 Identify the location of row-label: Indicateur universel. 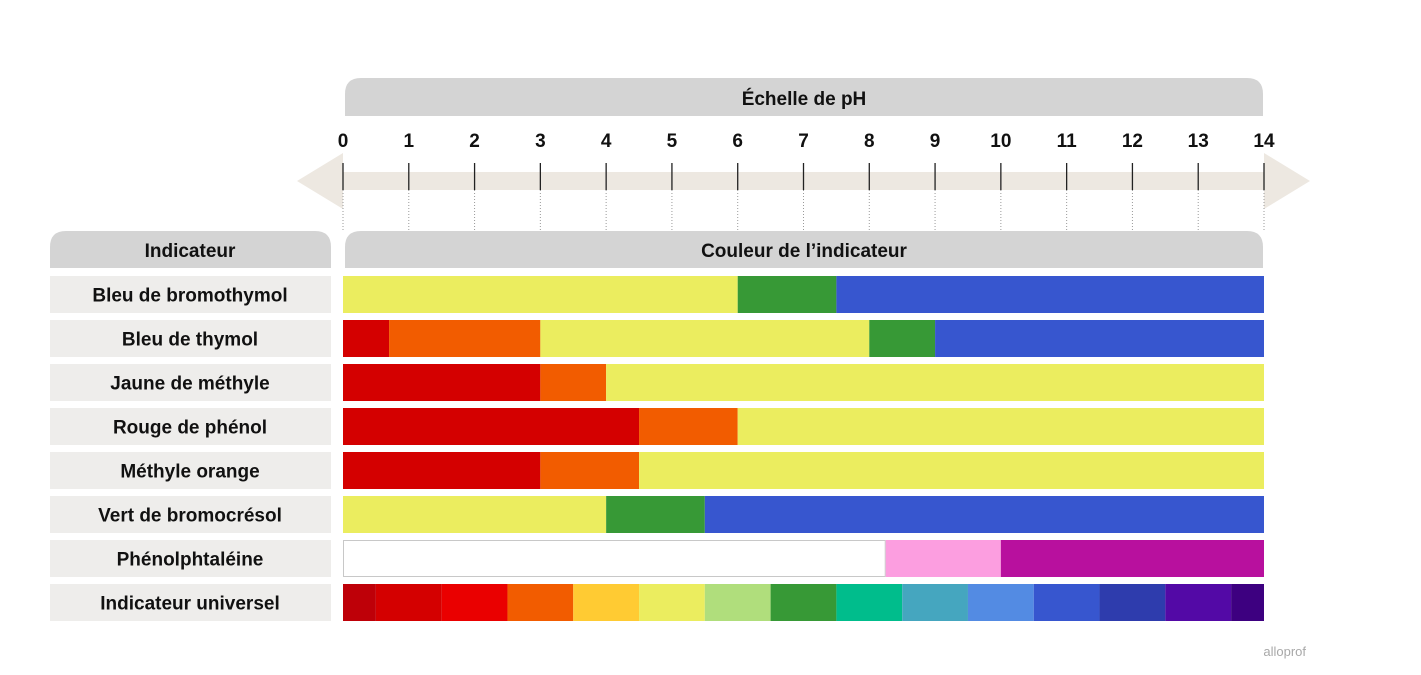
(190, 604).